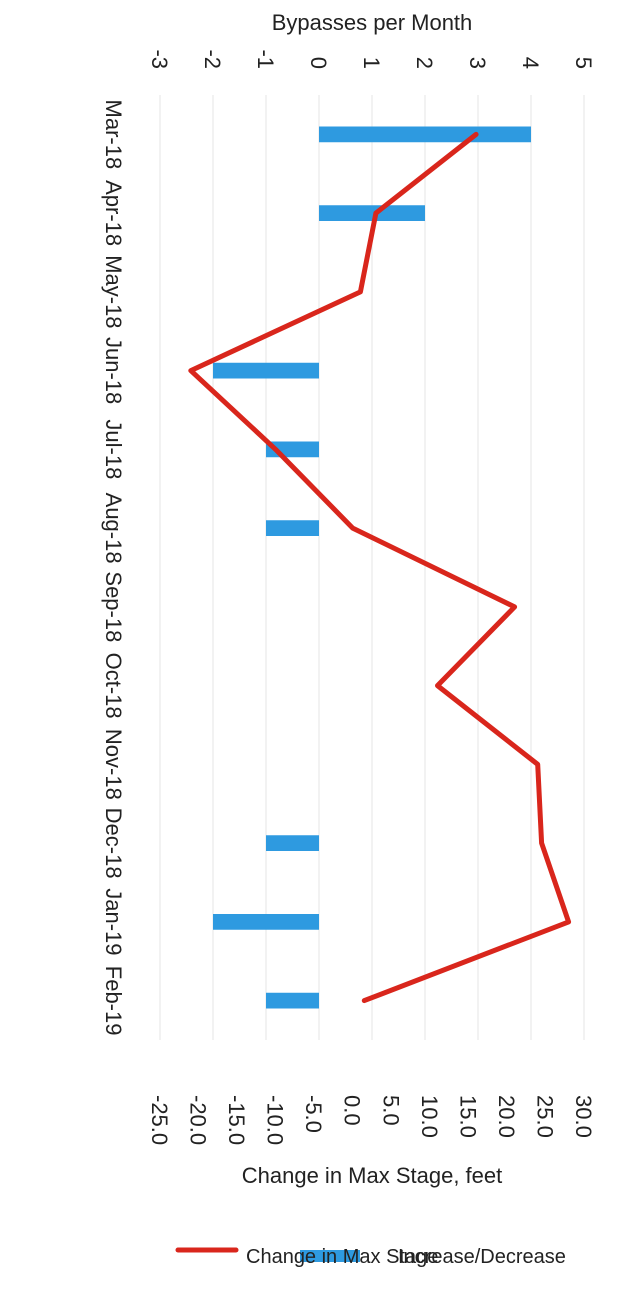  I want to click on category-tick-label: May-18, so click(113, 291).